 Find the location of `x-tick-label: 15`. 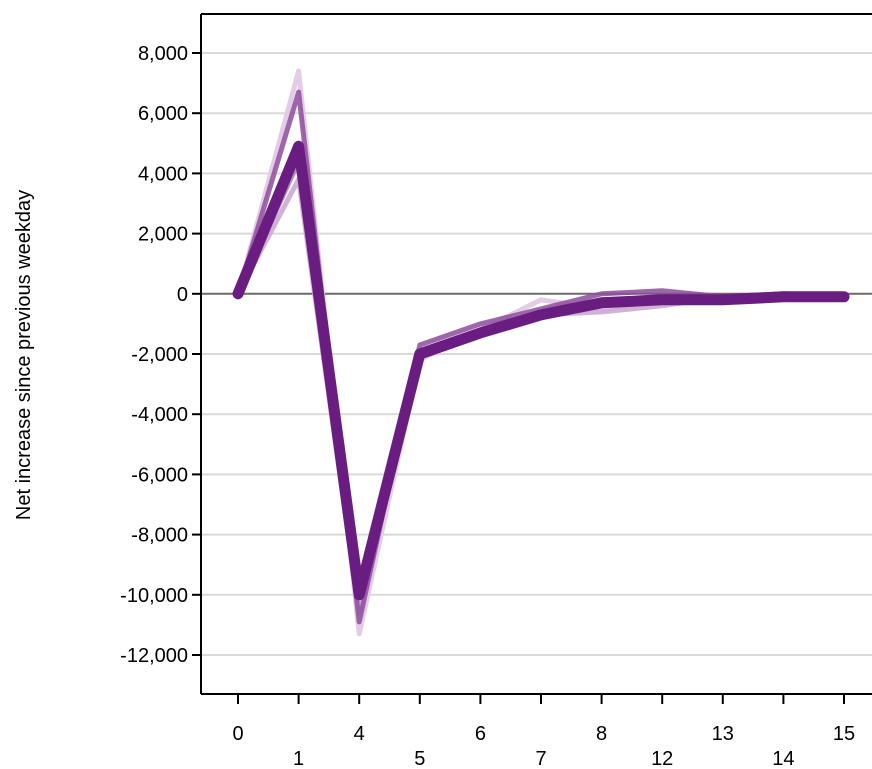

x-tick-label: 15 is located at coordinates (844, 734).